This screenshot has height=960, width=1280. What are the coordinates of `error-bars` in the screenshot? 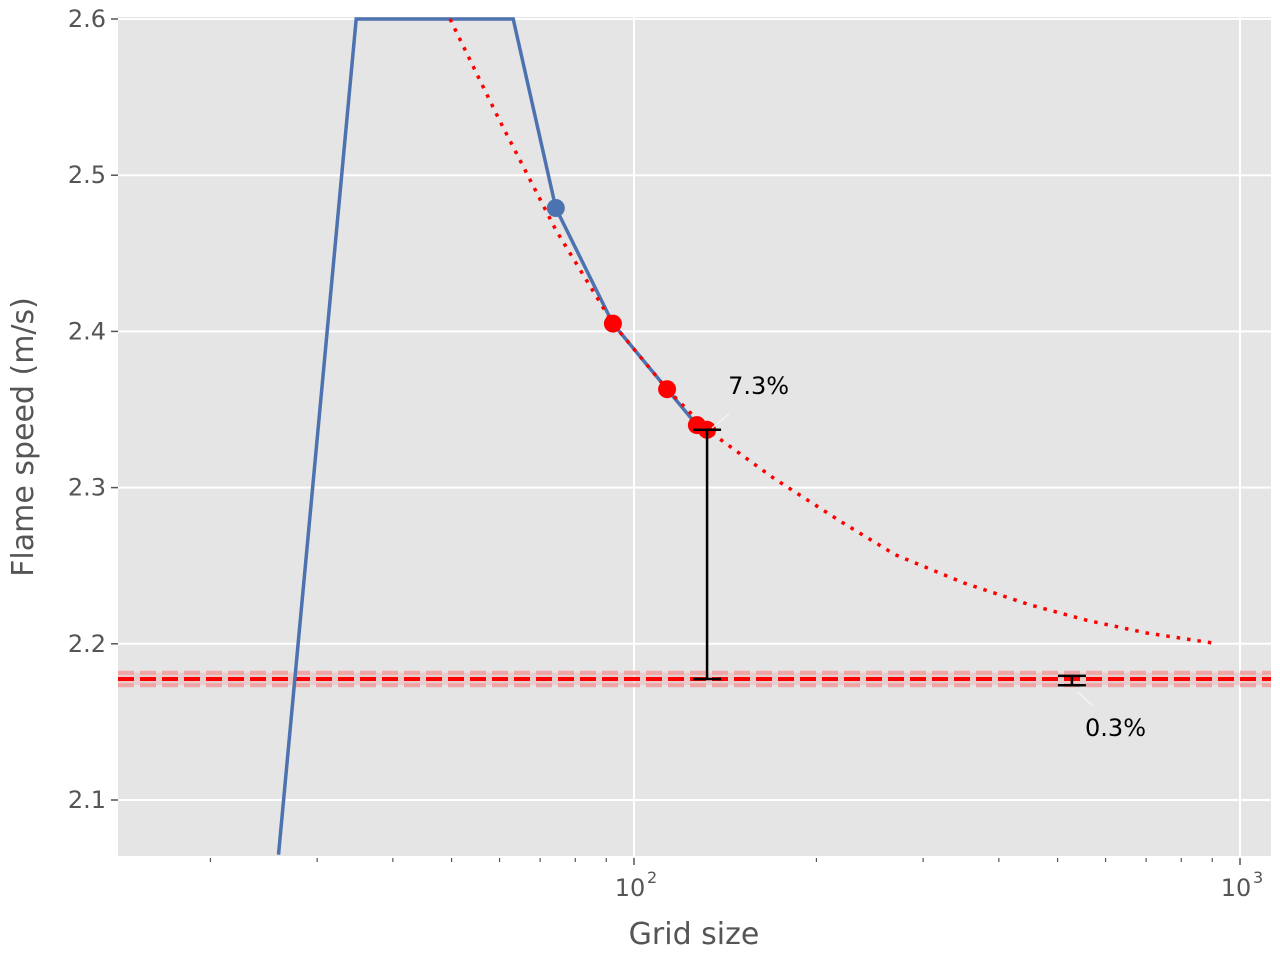 It's located at (889, 557).